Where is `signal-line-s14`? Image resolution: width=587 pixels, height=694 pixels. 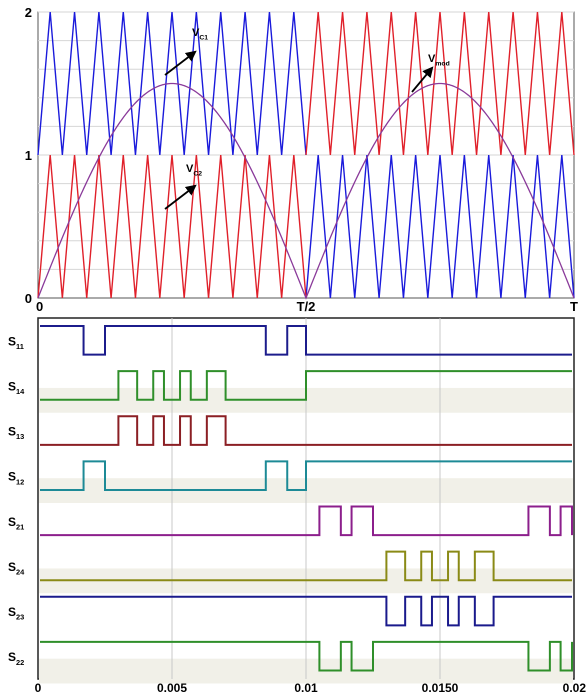 signal-line-s14 is located at coordinates (306, 385).